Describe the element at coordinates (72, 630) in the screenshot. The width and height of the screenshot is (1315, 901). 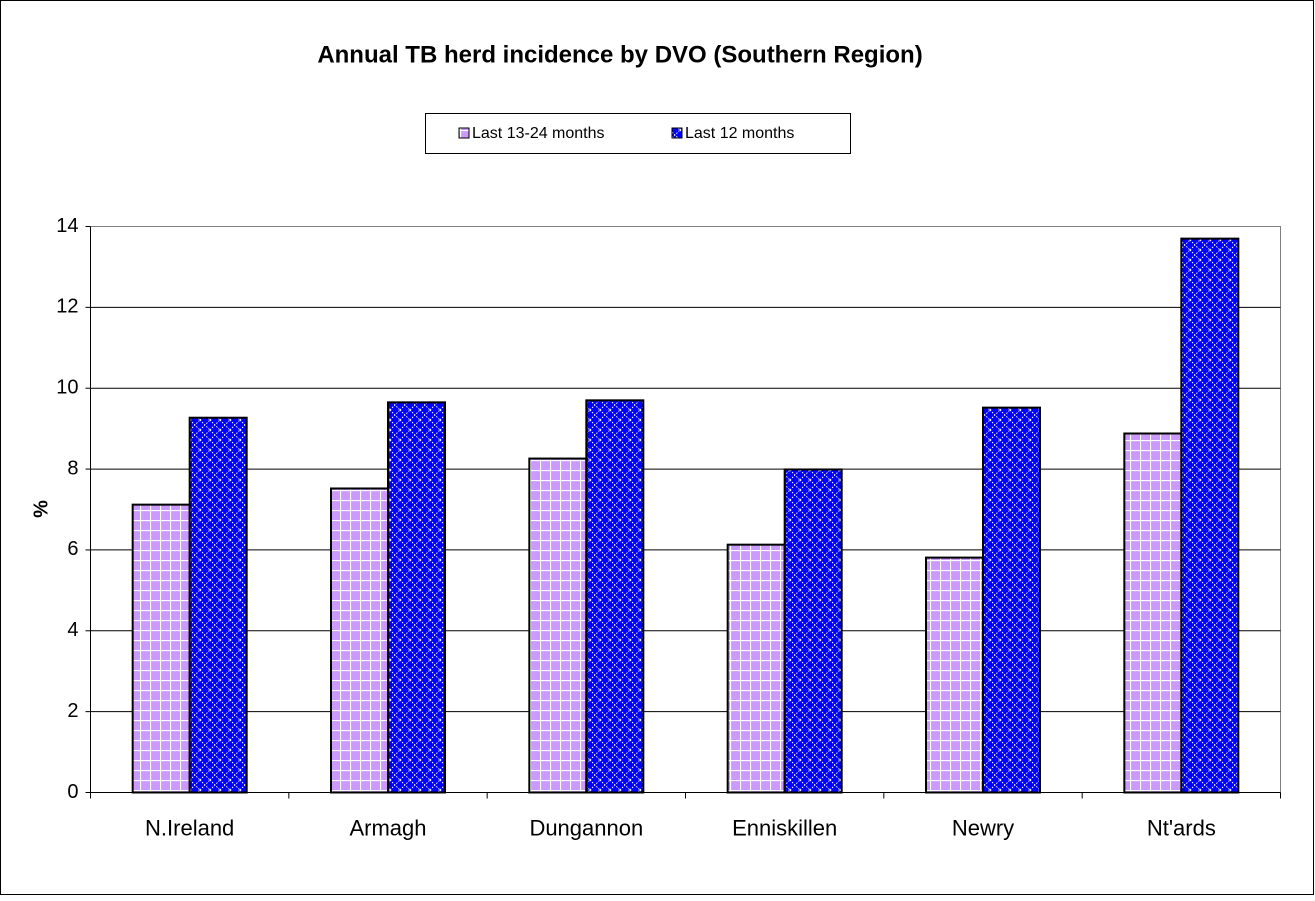
I see `y-tick-label: 4` at that location.